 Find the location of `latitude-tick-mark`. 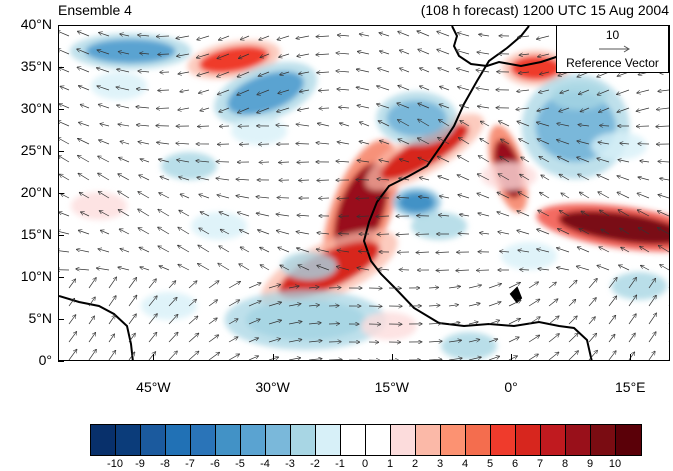

latitude-tick-mark is located at coordinates (61, 361).